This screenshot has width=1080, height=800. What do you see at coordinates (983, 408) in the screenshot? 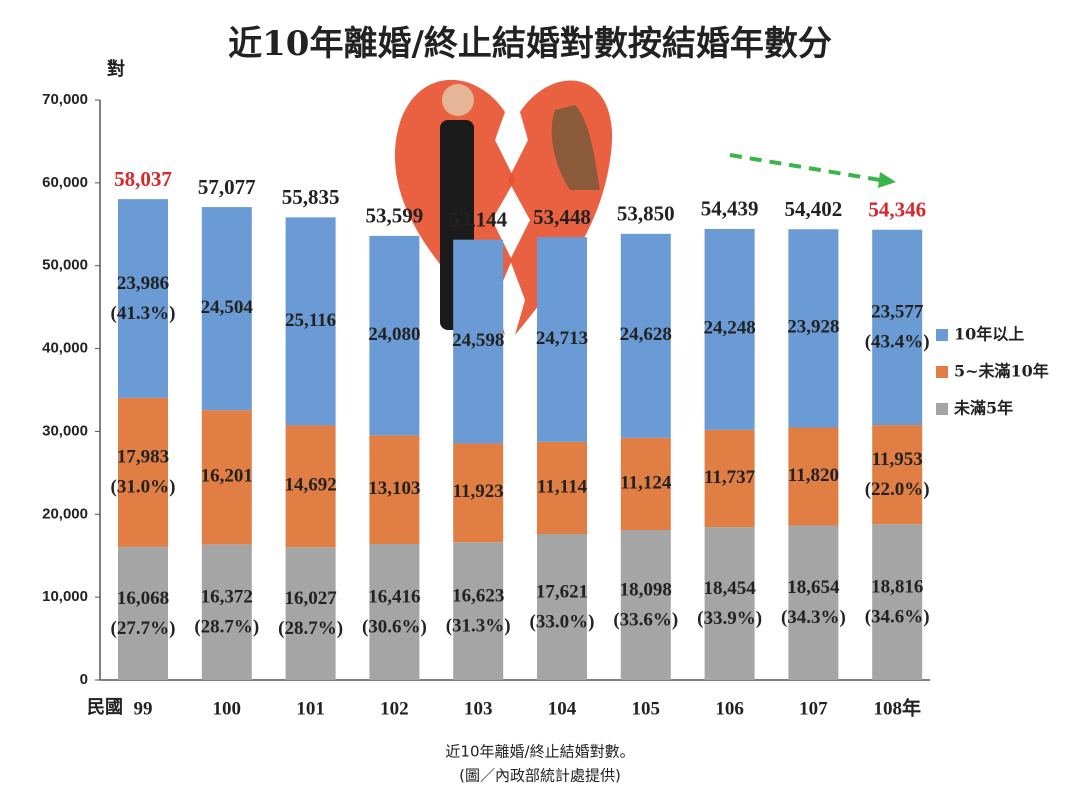
I see `legend-label: 未滿5年` at bounding box center [983, 408].